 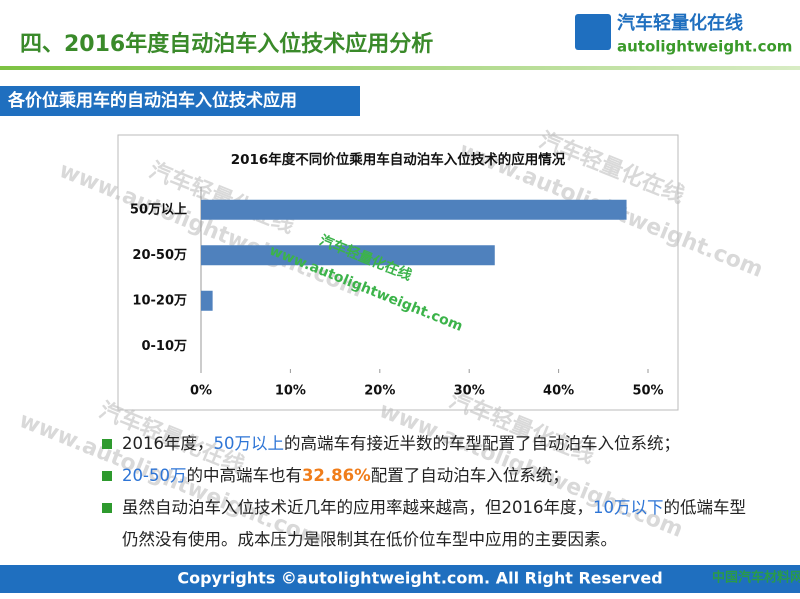 I want to click on bullet: 20-50万的中高端车也有32.86%配置了自动泊车入位系统；, so click(x=425, y=476).